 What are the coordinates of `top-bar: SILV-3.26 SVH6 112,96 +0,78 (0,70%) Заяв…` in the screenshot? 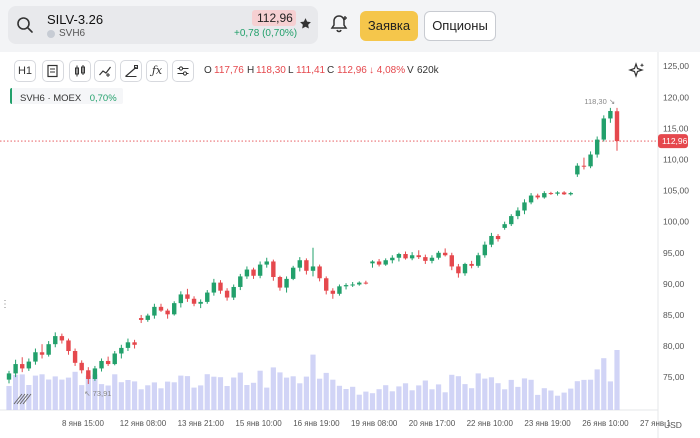 It's located at (350, 26).